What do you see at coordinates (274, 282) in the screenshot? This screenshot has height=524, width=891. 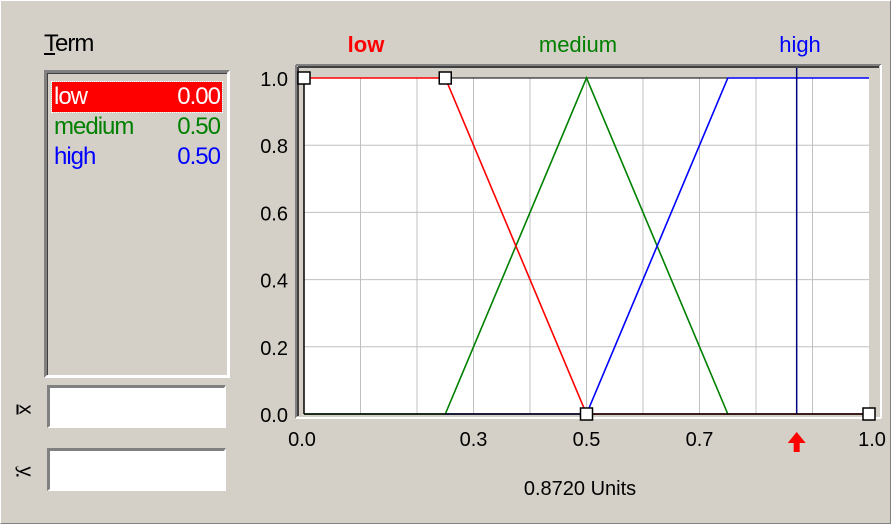 I see `y-tick-label: 0.4` at bounding box center [274, 282].